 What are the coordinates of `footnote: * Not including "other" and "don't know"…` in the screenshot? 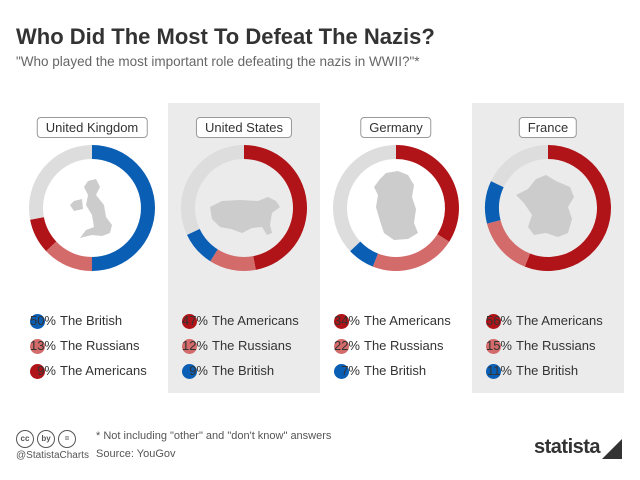 It's located at (214, 436).